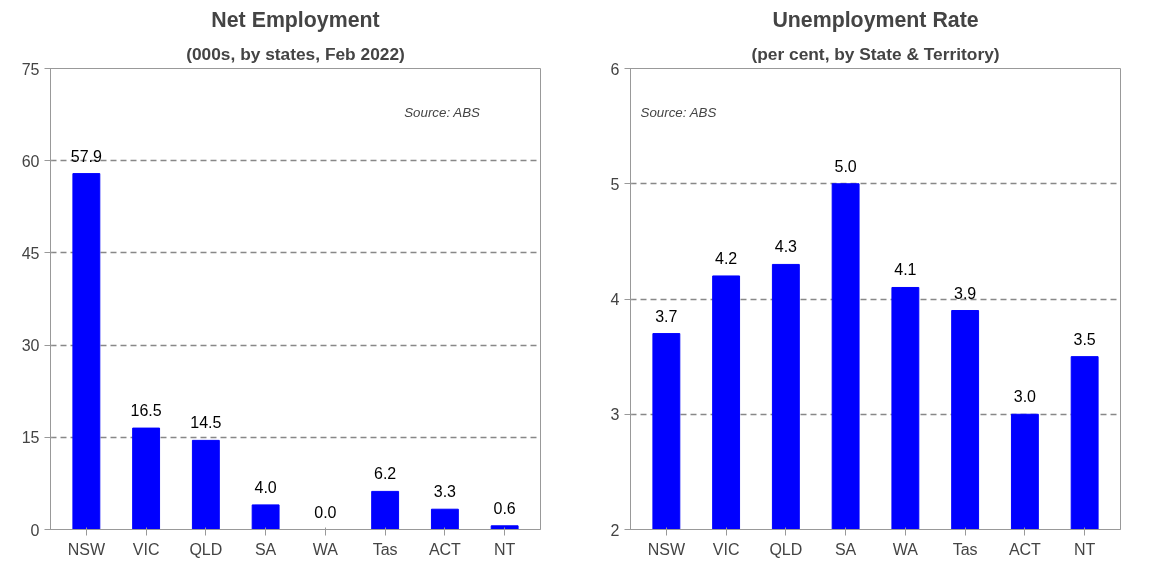 The width and height of the screenshot is (1160, 575). What do you see at coordinates (965, 293) in the screenshot?
I see `data-label: 3.9` at bounding box center [965, 293].